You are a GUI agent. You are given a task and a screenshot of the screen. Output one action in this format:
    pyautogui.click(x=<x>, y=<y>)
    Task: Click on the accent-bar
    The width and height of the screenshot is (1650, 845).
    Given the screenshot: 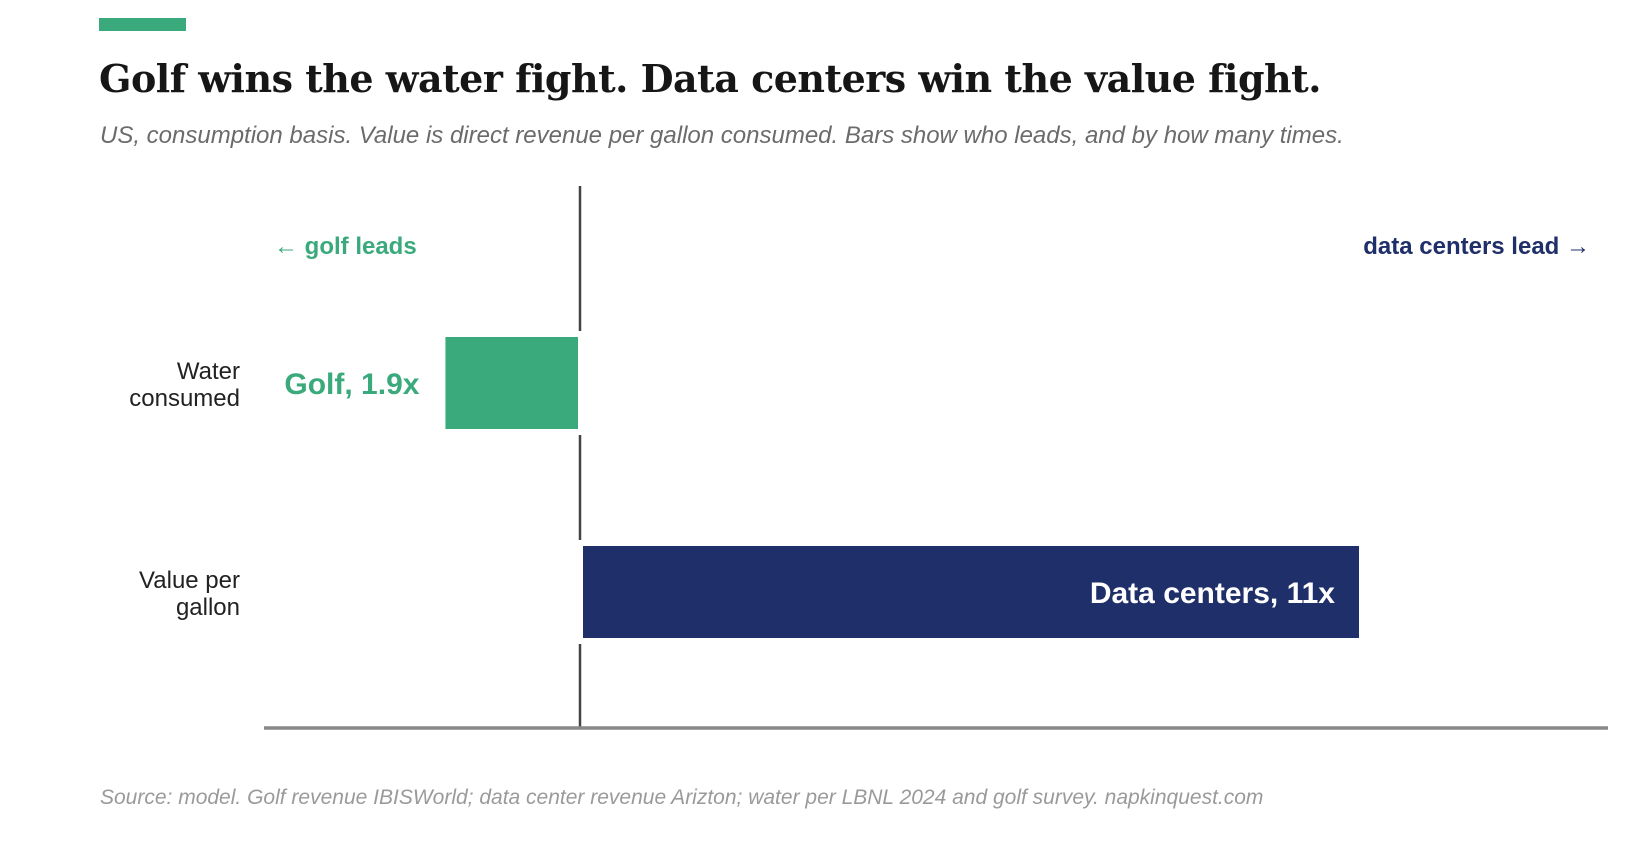 What is the action you would take?
    pyautogui.click(x=142, y=24)
    